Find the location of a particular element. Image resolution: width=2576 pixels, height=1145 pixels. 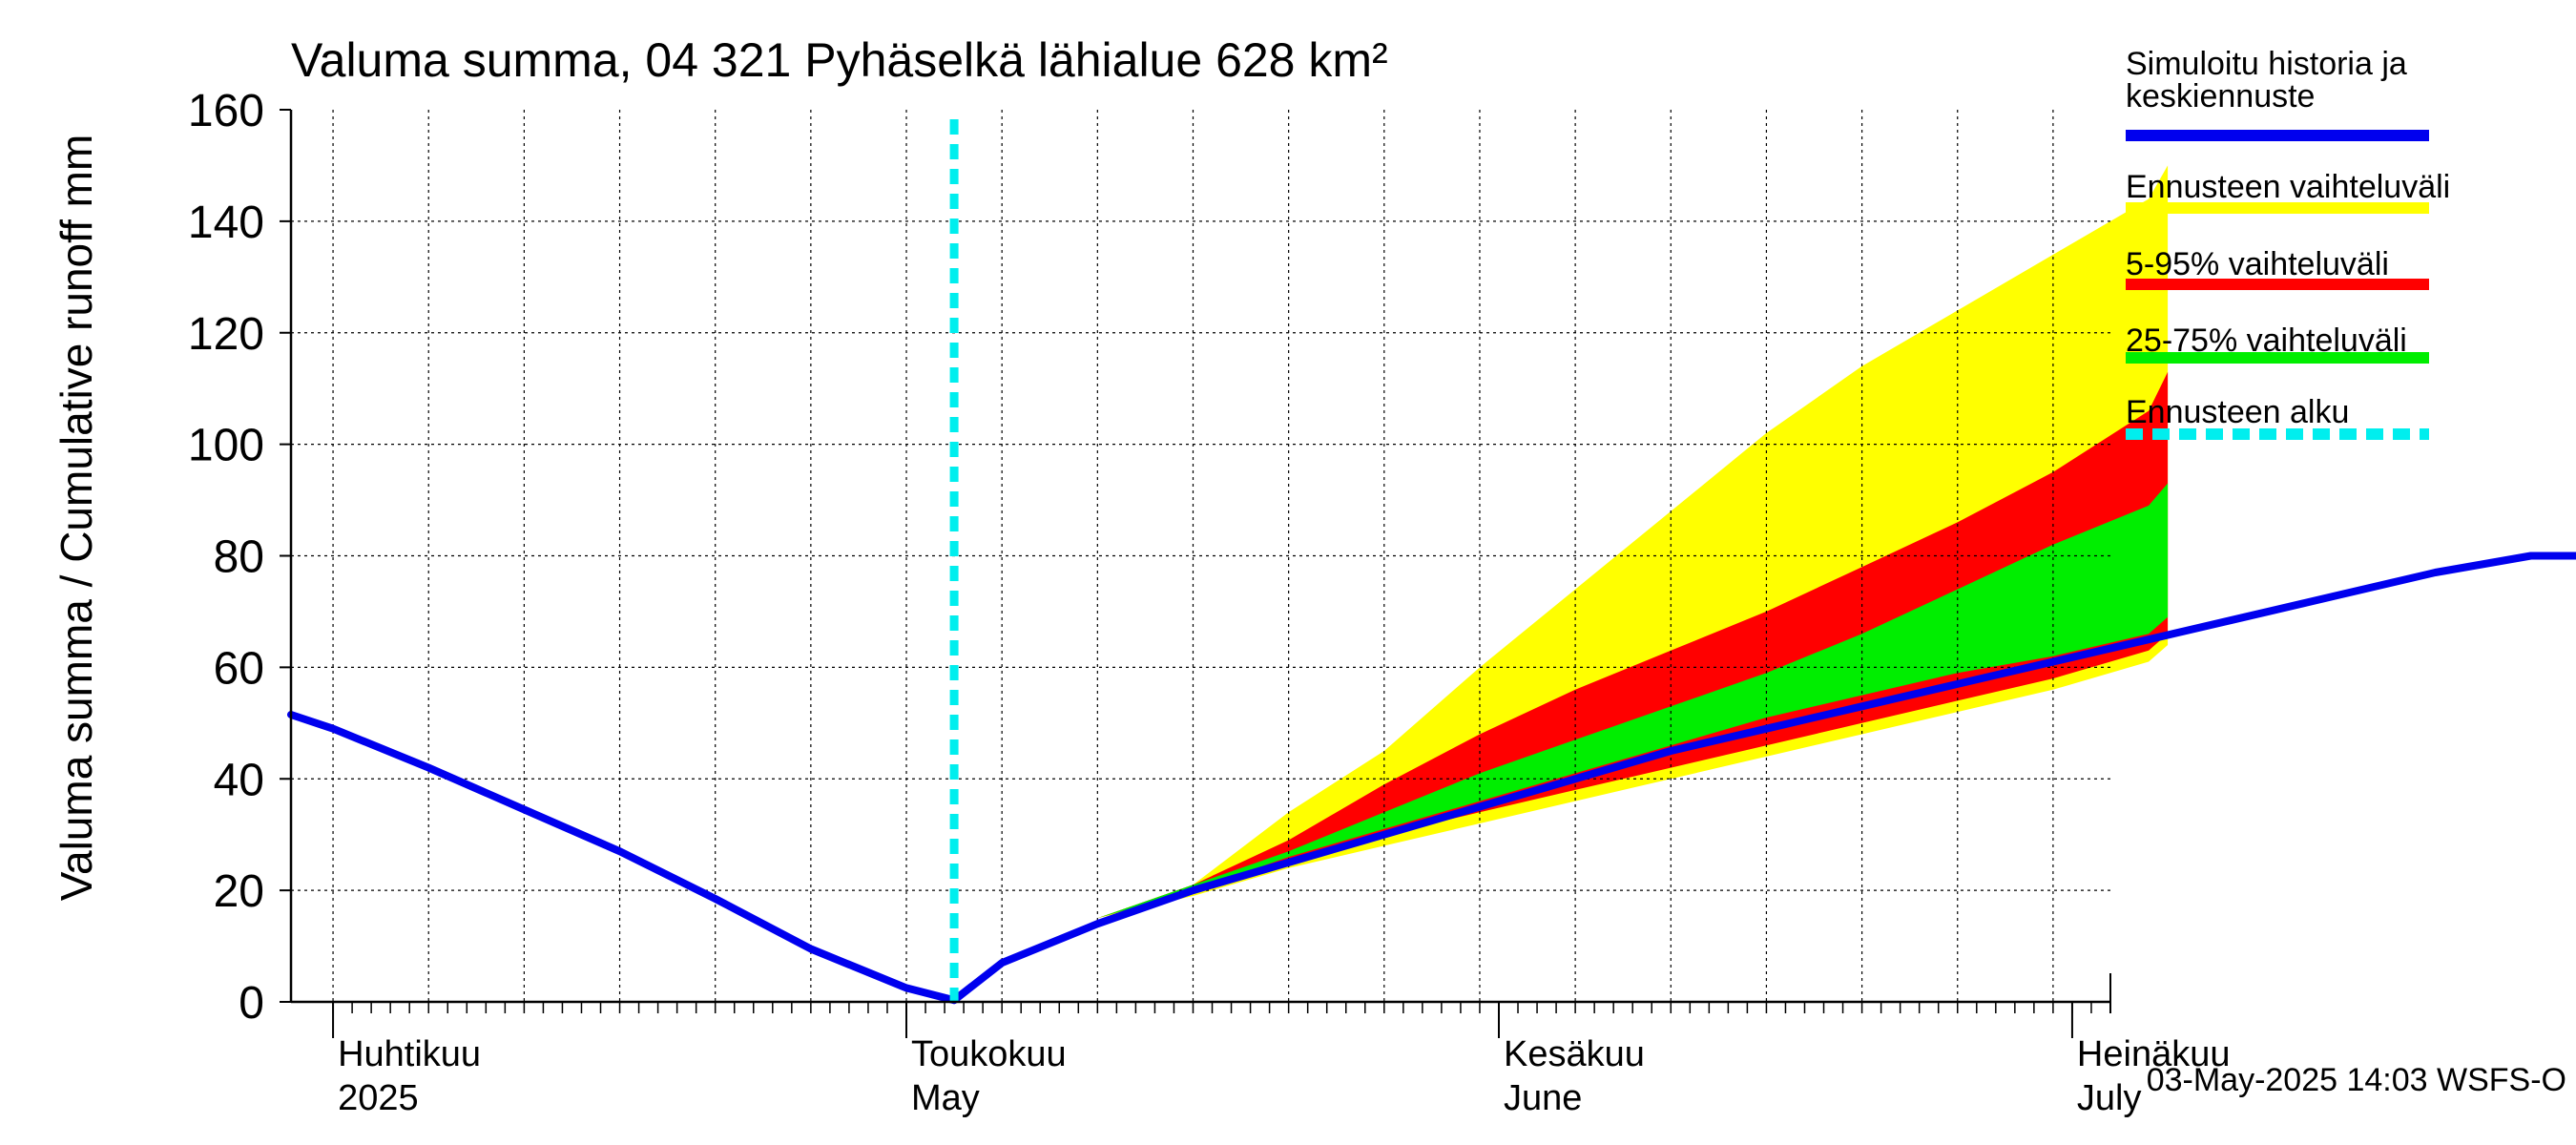

legend-label: Ennusteen vaihteluväli is located at coordinates (2288, 187).